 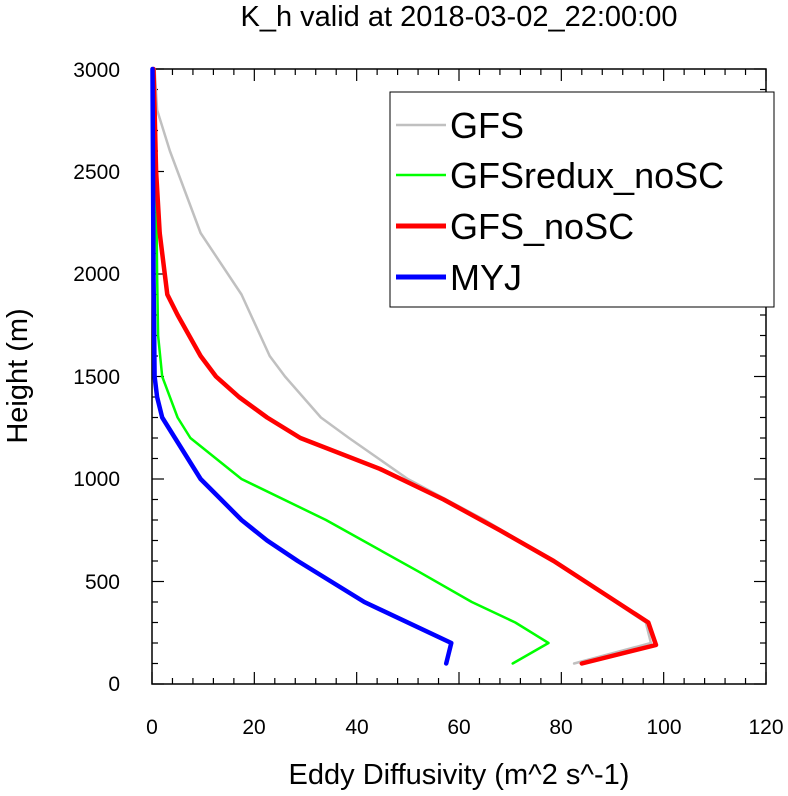 What do you see at coordinates (765, 727) in the screenshot?
I see `x-tick-label: 120` at bounding box center [765, 727].